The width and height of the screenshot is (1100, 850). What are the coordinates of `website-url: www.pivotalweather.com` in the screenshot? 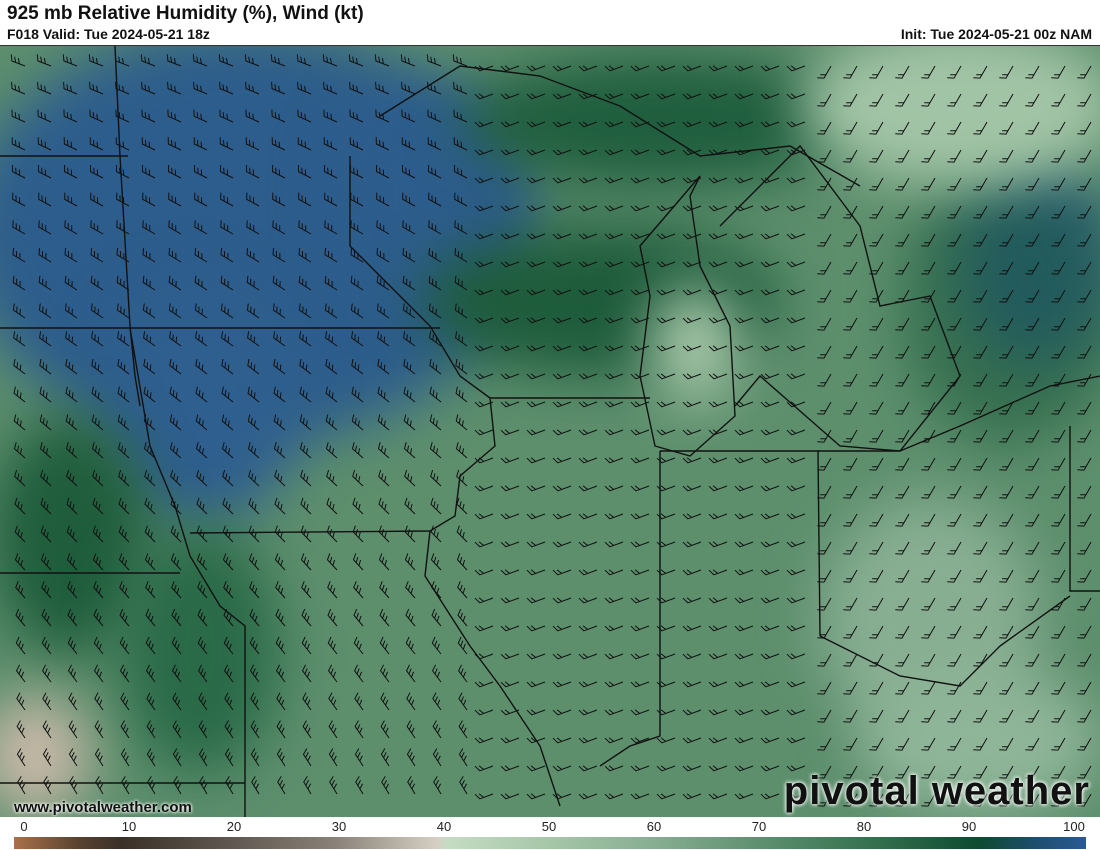 It's located at (103, 807).